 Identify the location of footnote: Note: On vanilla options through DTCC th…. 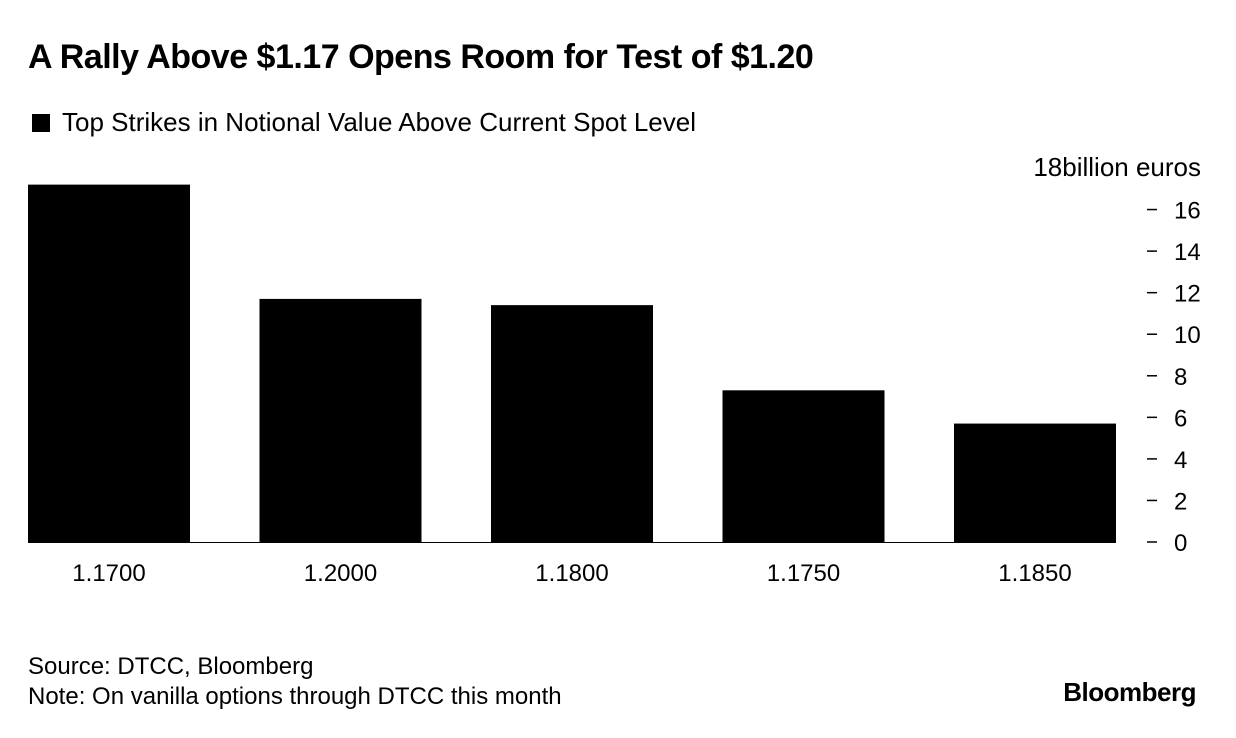
(295, 696).